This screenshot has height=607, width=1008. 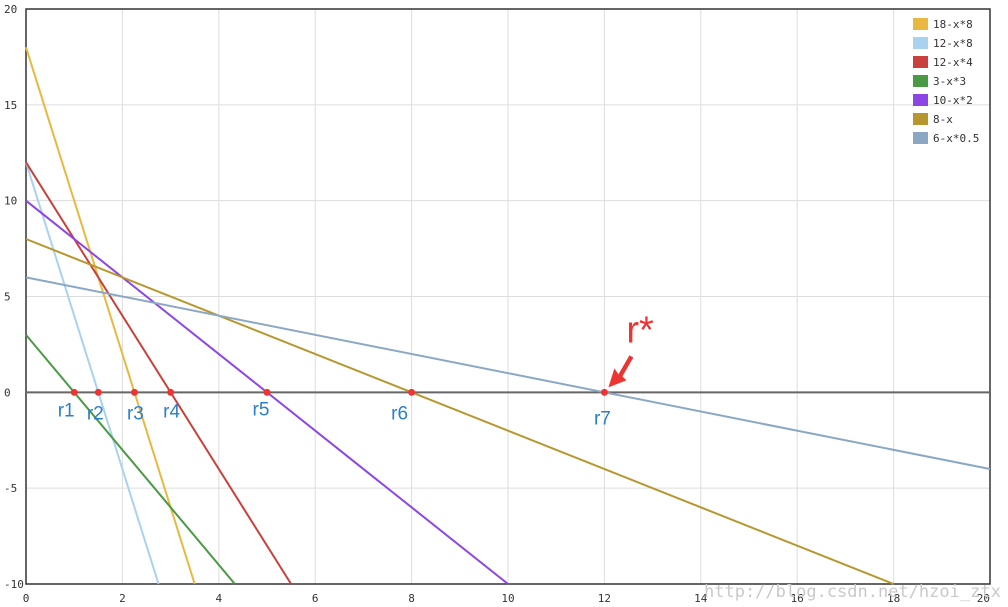 What do you see at coordinates (797, 598) in the screenshot?
I see `x-tick-label: 16` at bounding box center [797, 598].